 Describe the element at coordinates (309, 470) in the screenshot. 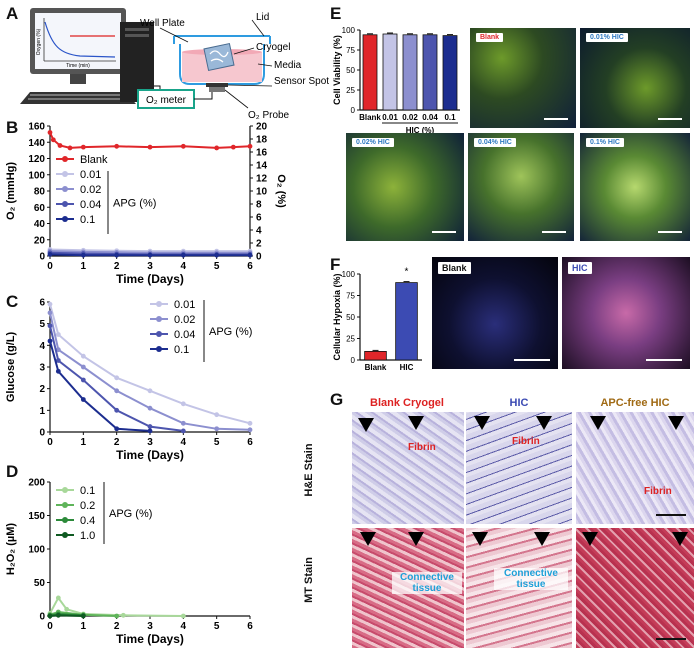

I see `row-title-he: H&E Stain` at that location.